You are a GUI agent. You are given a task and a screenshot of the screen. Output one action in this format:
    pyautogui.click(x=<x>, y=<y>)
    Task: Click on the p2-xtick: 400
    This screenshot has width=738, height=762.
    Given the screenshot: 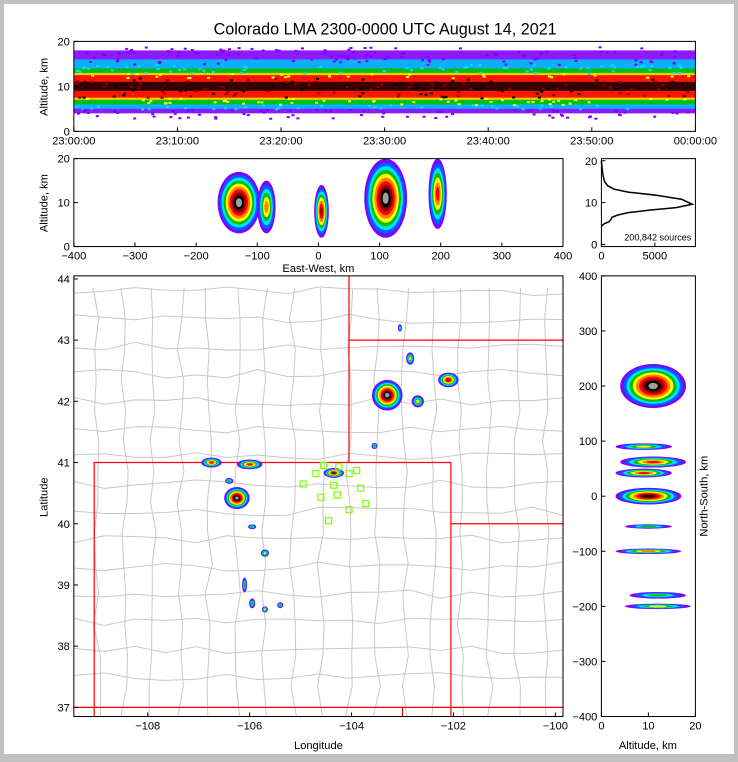 What is the action you would take?
    pyautogui.click(x=563, y=257)
    